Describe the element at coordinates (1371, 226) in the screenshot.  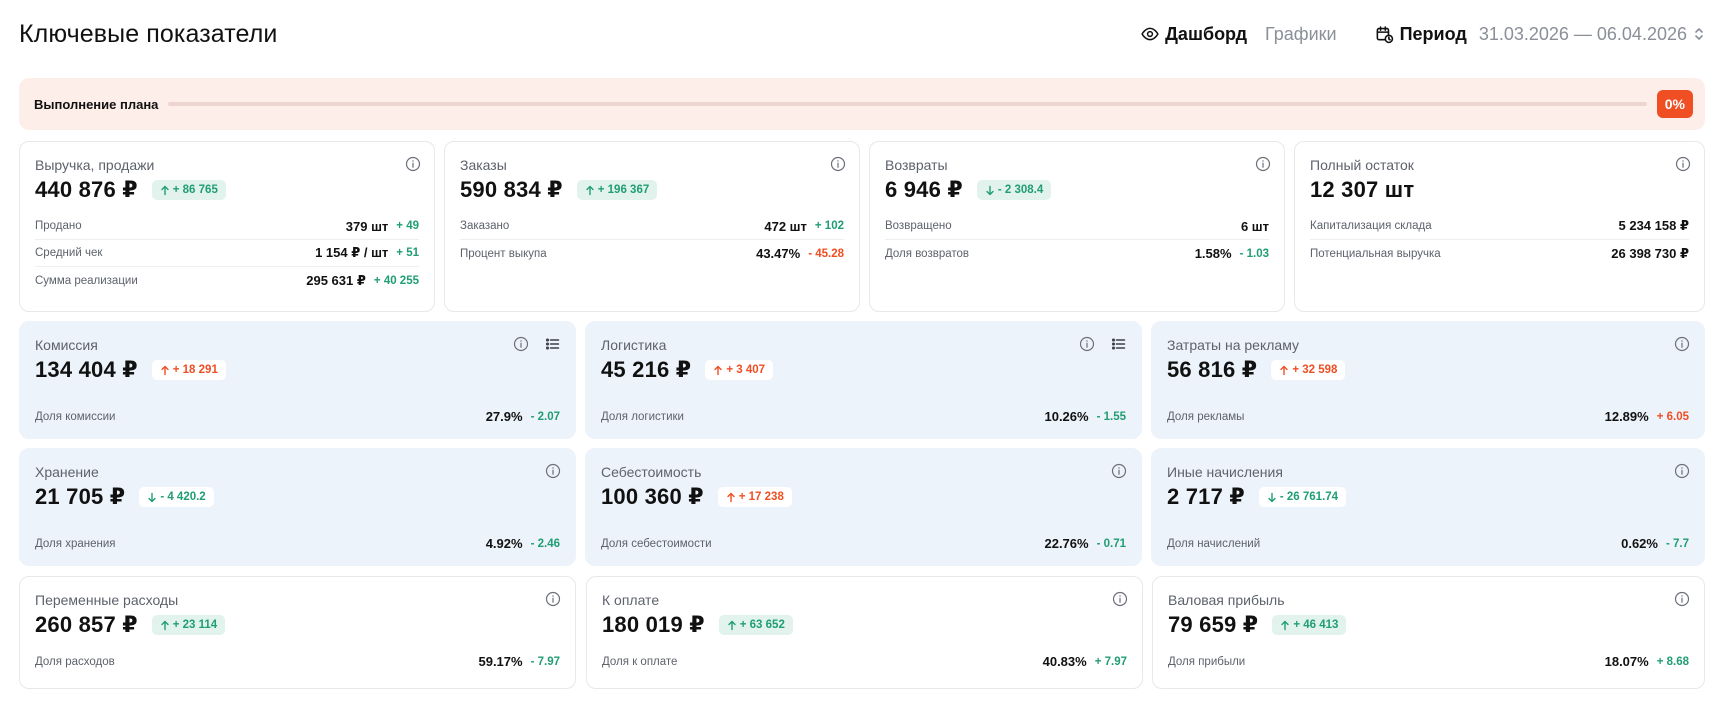
I see `row-label: Капитализация склада` at that location.